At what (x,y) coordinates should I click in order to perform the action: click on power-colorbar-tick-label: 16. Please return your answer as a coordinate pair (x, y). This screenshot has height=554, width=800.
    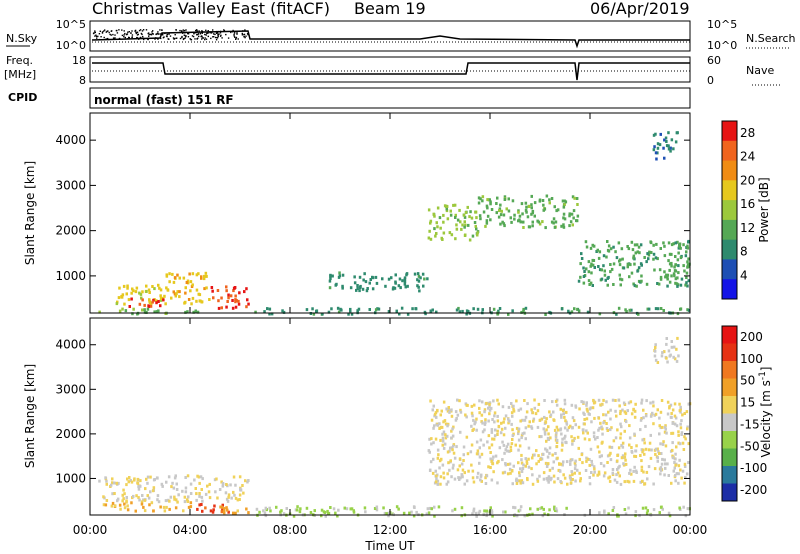
    Looking at the image, I should click on (747, 204).